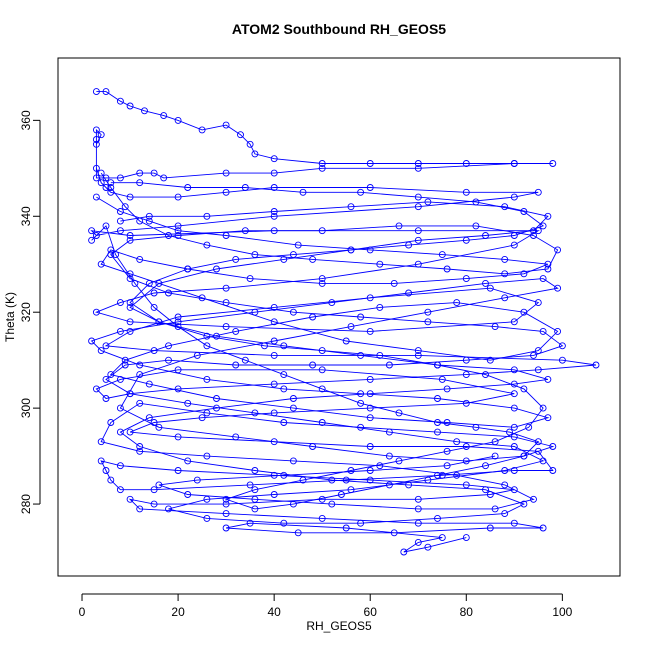 The width and height of the screenshot is (650, 650). What do you see at coordinates (26, 120) in the screenshot?
I see `y-tick-label: 360` at bounding box center [26, 120].